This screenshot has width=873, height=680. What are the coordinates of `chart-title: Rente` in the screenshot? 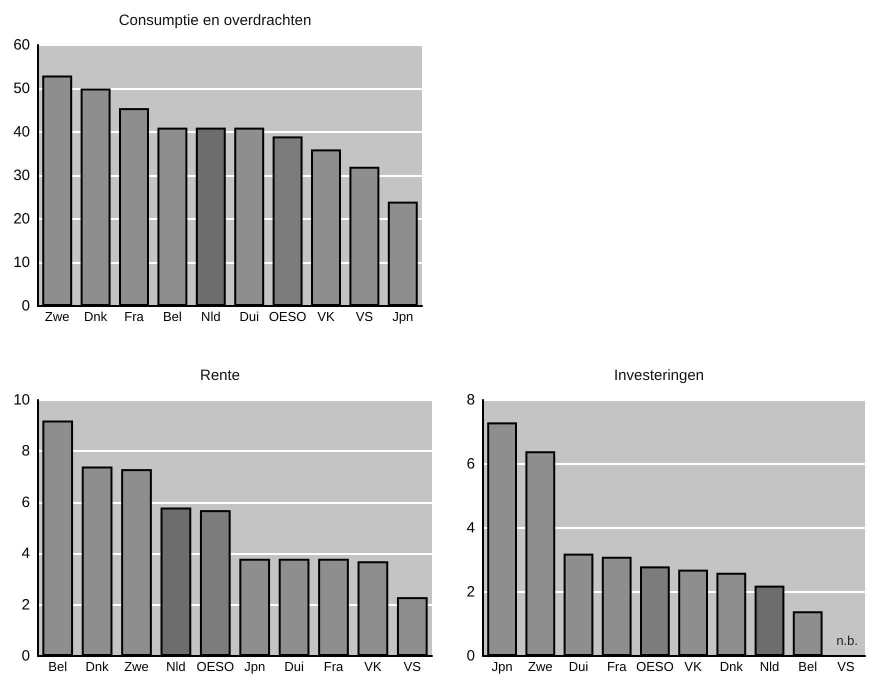 It's located at (220, 375).